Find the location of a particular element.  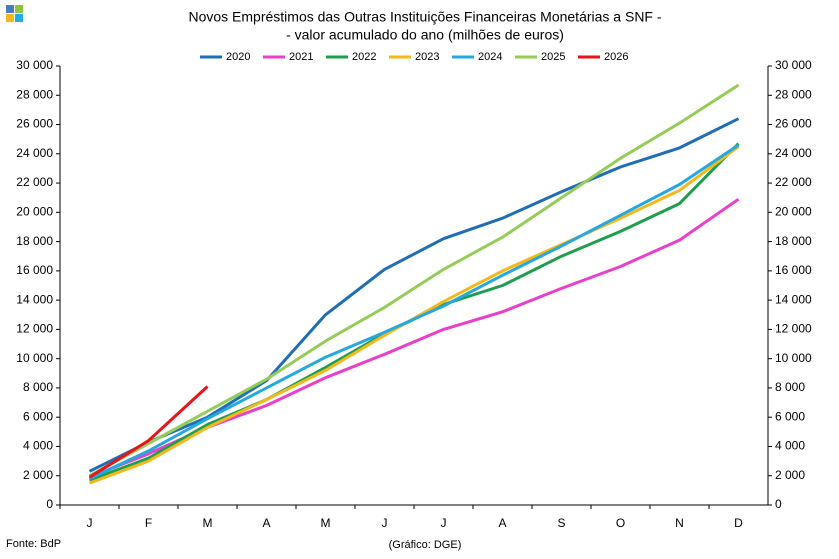

x-tick-label: O is located at coordinates (620, 523).